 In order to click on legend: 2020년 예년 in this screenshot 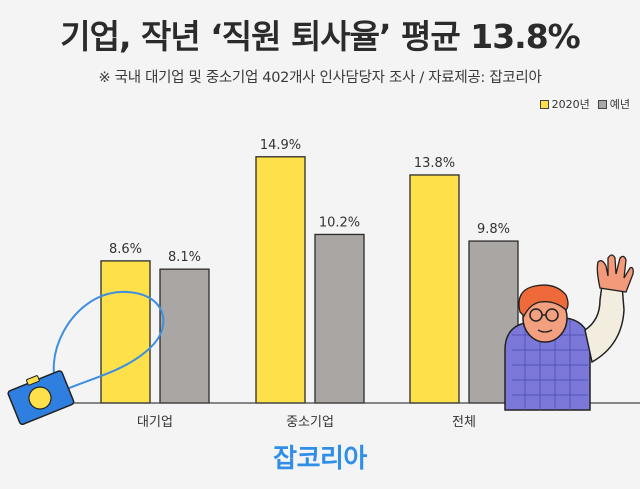, I will do `click(584, 104)`.